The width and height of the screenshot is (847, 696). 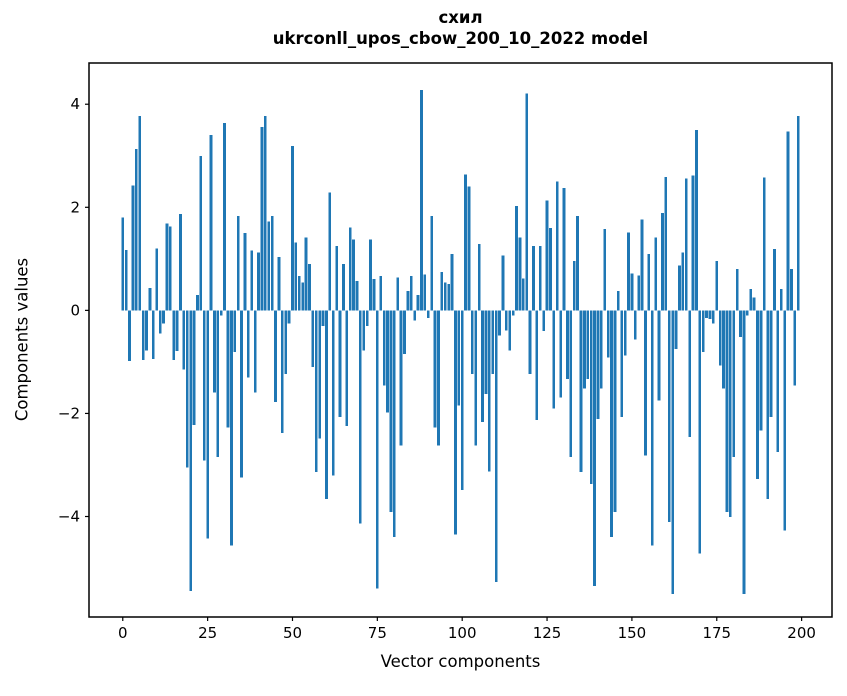 I want to click on y-tick-label: 0, so click(x=75, y=310).